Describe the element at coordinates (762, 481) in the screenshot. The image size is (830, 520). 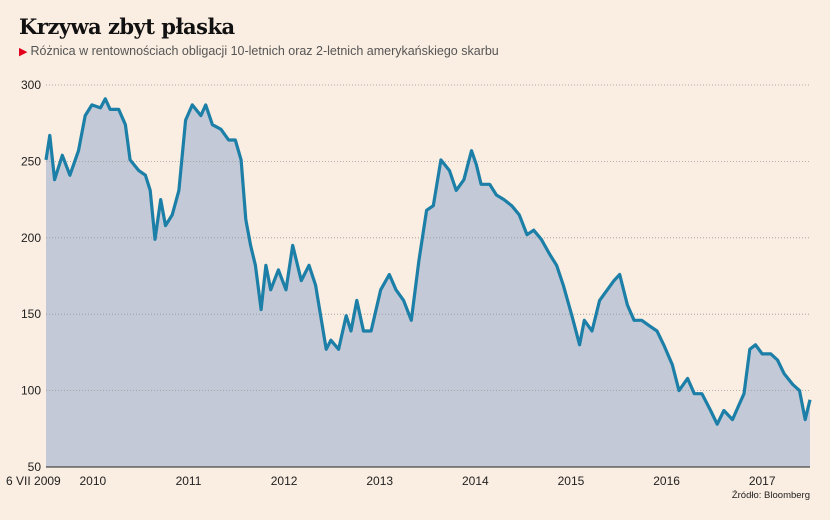
I see `x-tick-label: 2017` at that location.